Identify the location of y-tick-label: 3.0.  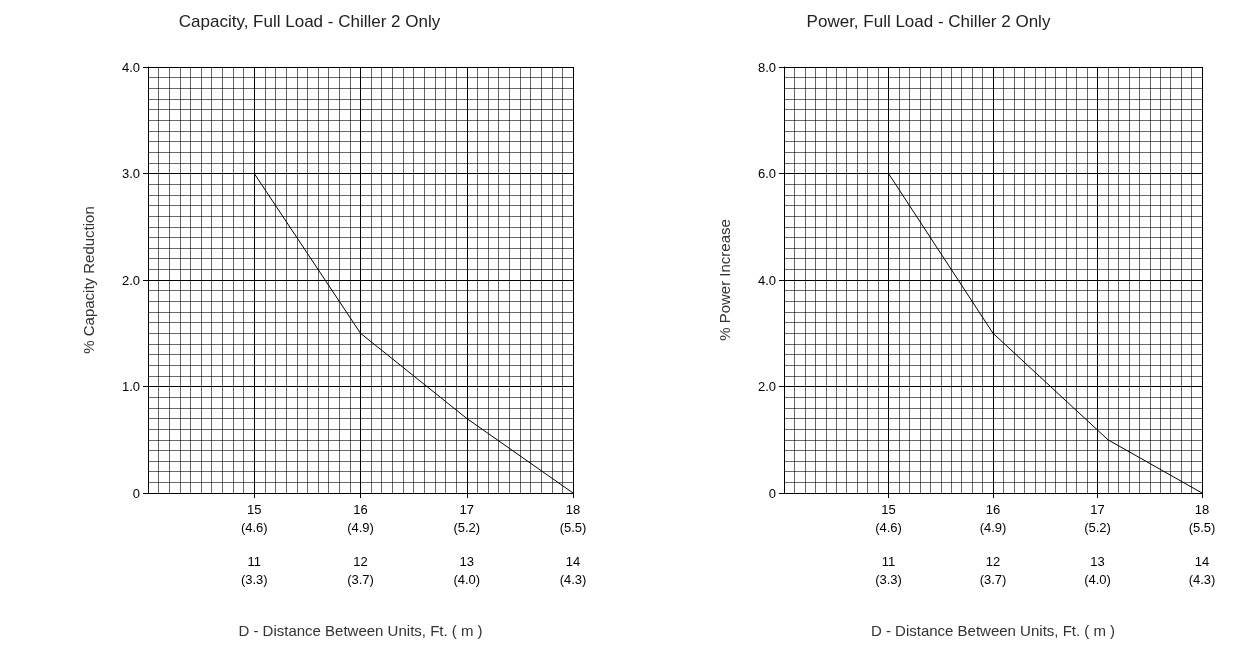
(130, 173).